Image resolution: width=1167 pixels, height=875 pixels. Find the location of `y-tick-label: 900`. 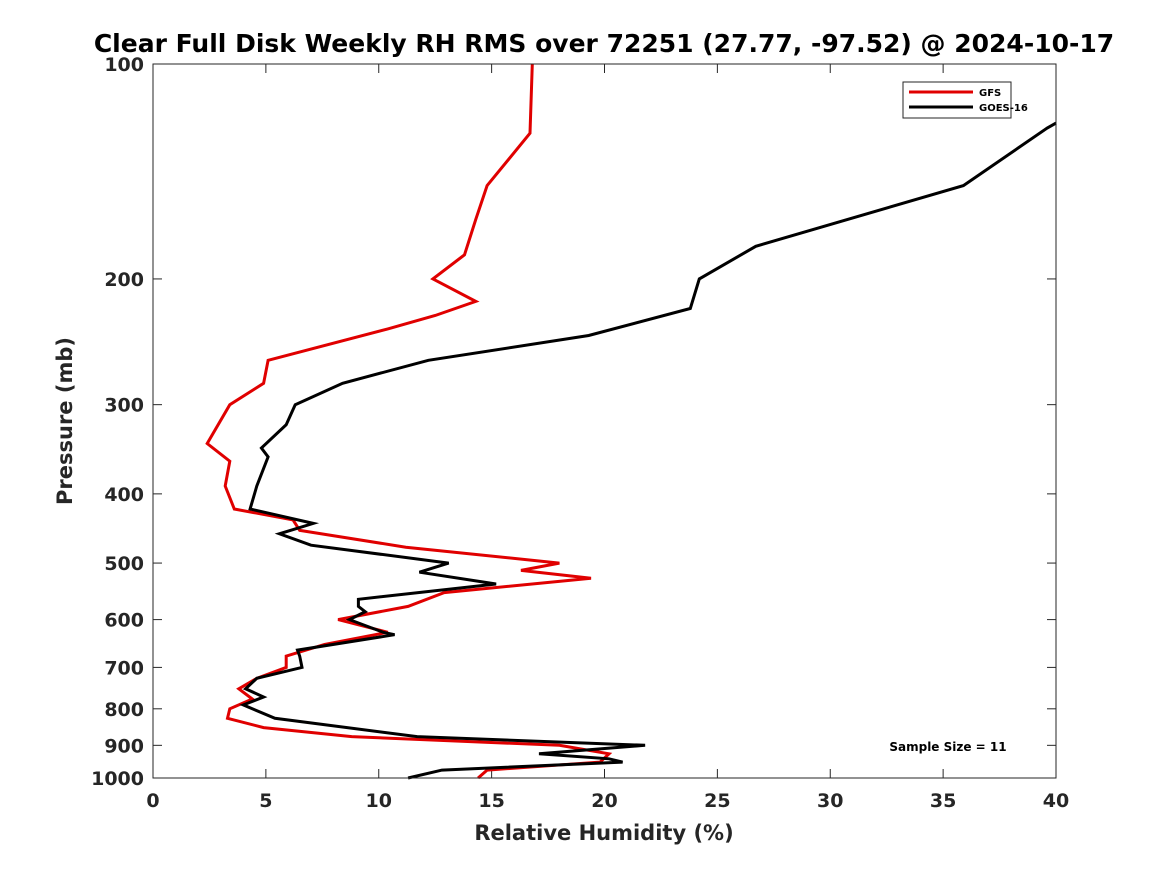

y-tick-label: 900 is located at coordinates (124, 746).